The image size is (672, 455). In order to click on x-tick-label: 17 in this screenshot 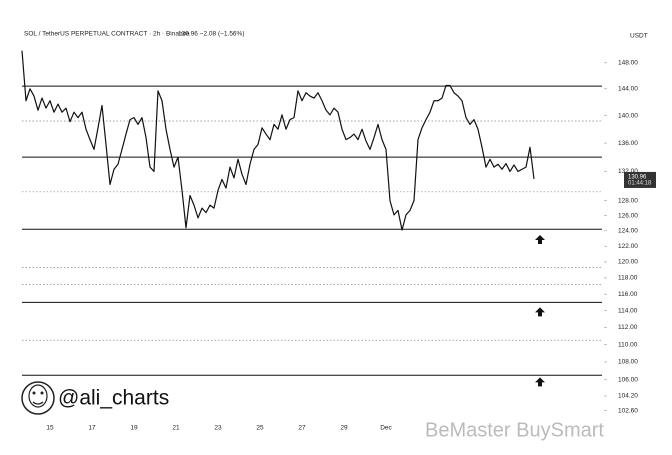, I will do `click(92, 428)`.